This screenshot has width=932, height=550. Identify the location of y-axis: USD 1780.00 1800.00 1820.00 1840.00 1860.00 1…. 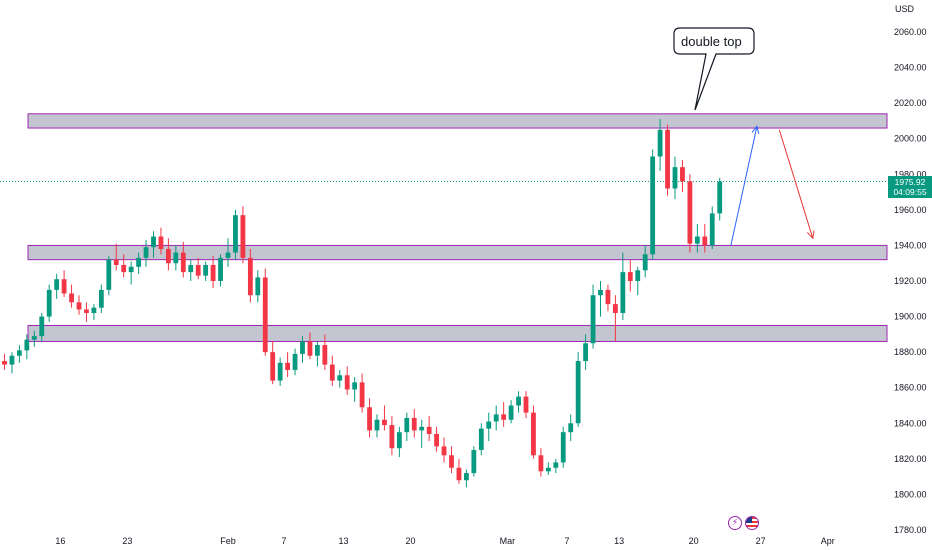
(910, 269).